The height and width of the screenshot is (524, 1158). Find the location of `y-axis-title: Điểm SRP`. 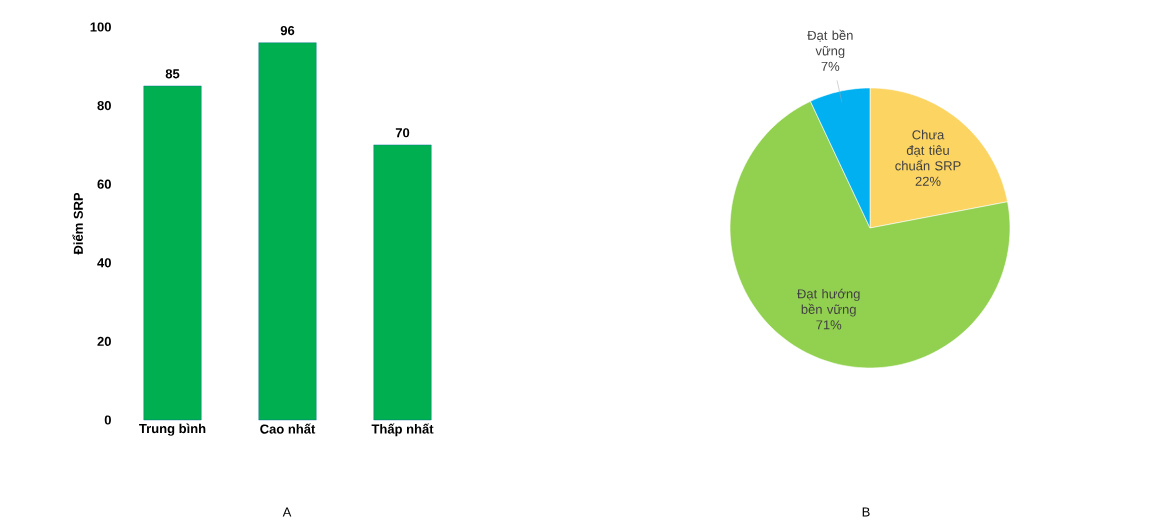

y-axis-title: Điểm SRP is located at coordinates (77, 223).